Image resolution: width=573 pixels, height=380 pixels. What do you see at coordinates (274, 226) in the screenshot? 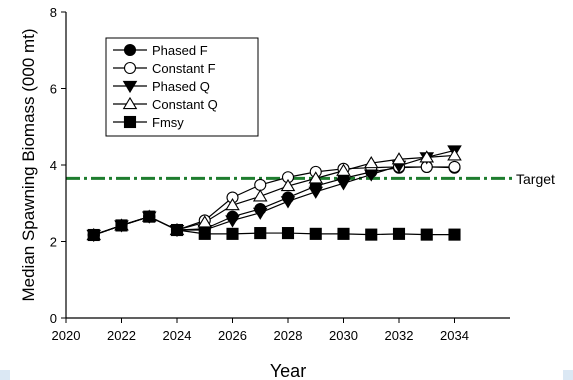
I see `markers-fmsy` at bounding box center [274, 226].